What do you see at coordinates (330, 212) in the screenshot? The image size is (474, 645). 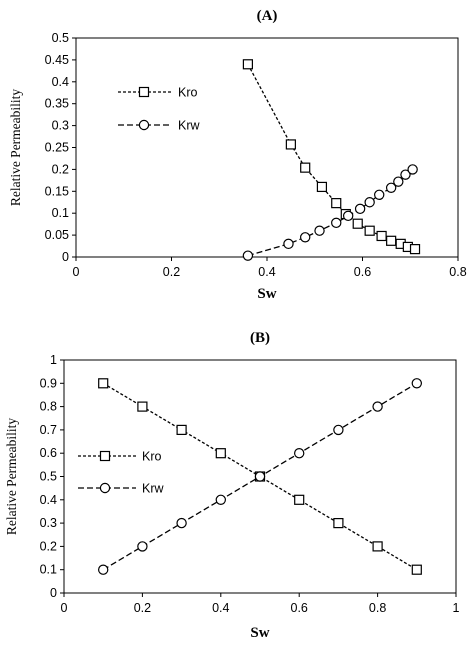 I see `series-krw` at bounding box center [330, 212].